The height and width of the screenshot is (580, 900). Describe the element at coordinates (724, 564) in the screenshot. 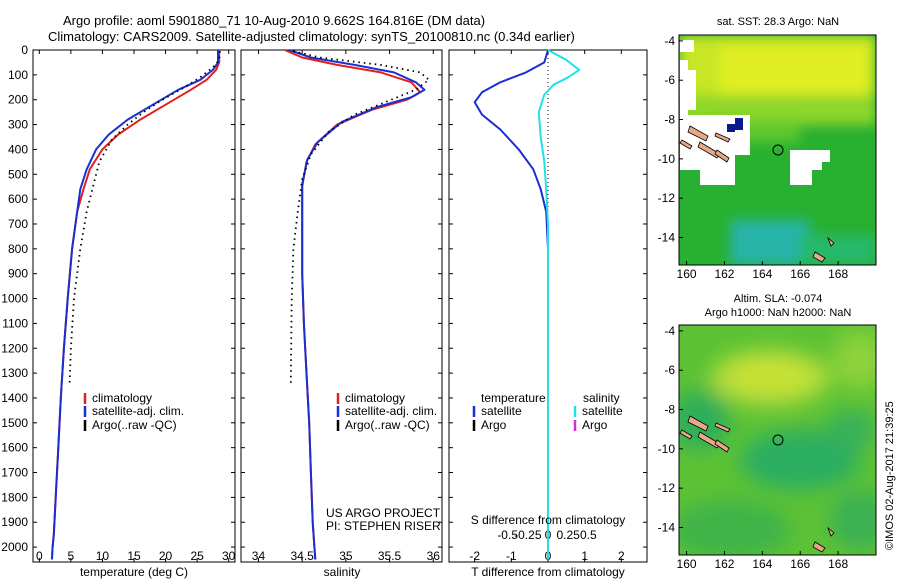

I see `map-x-tick-label: 162` at that location.